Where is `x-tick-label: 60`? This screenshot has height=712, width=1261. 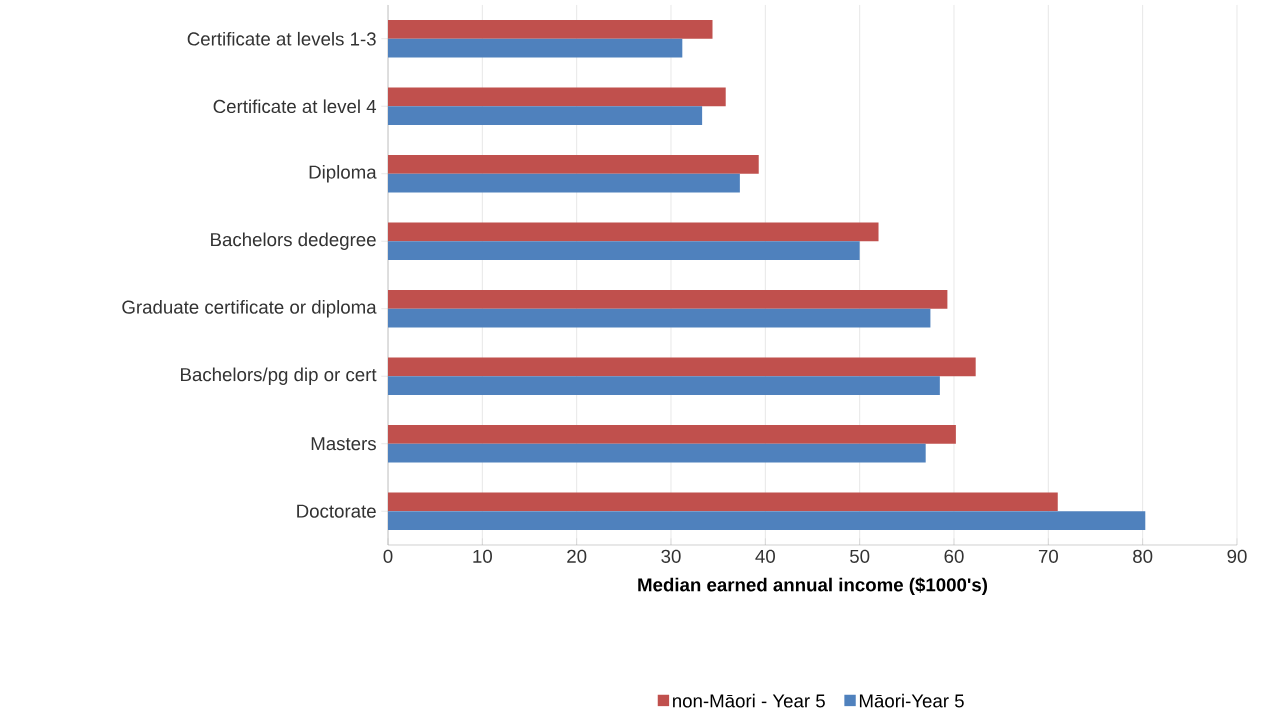 x-tick-label: 60 is located at coordinates (954, 556).